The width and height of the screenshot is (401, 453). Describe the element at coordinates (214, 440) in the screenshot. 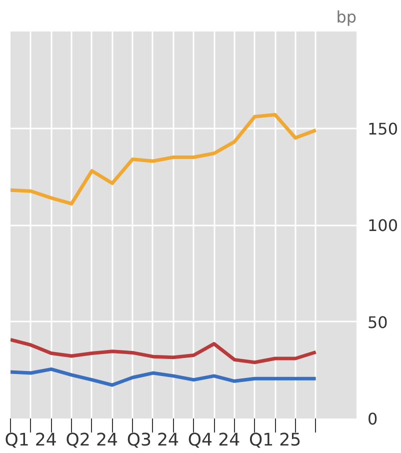

I see `x-tick-label: Q4 24` at that location.